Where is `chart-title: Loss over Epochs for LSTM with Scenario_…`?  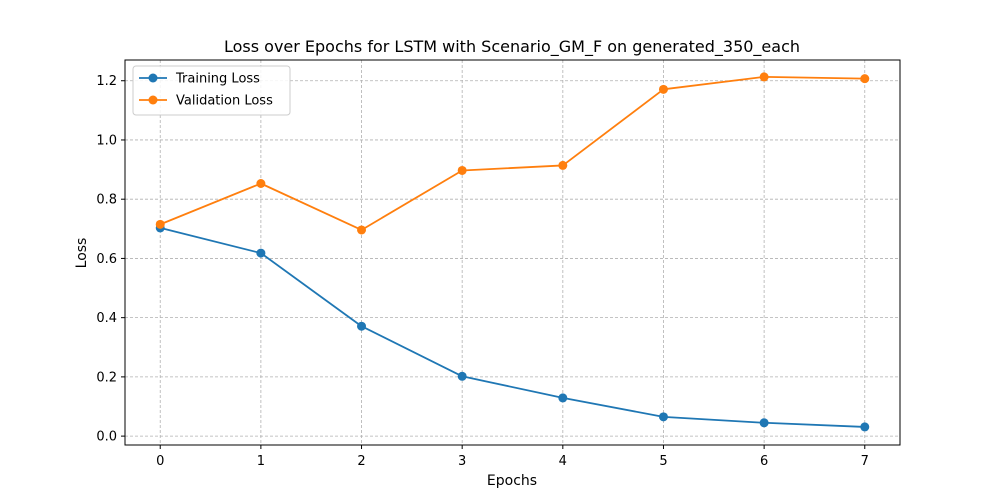
chart-title: Loss over Epochs for LSTM with Scenario_… is located at coordinates (512, 47).